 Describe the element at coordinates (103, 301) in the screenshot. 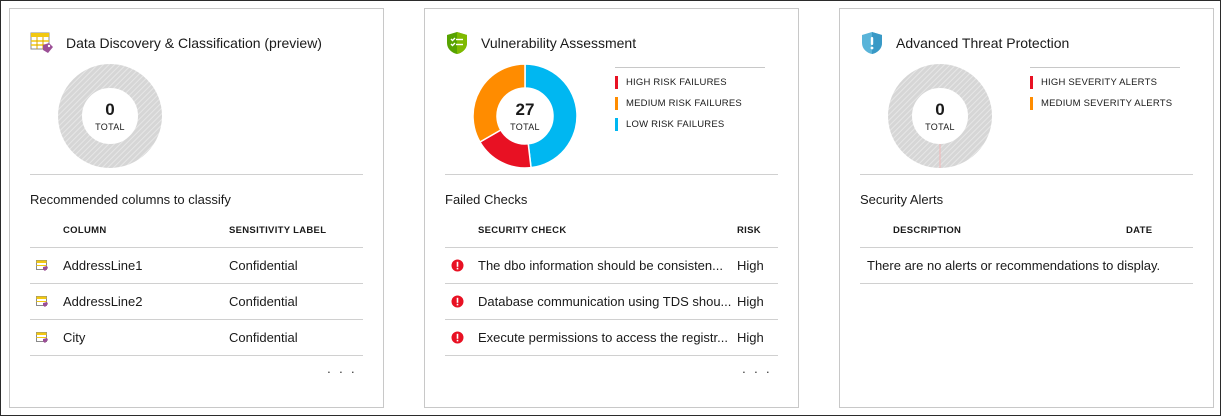

I see `column-name: AddressLine2` at that location.